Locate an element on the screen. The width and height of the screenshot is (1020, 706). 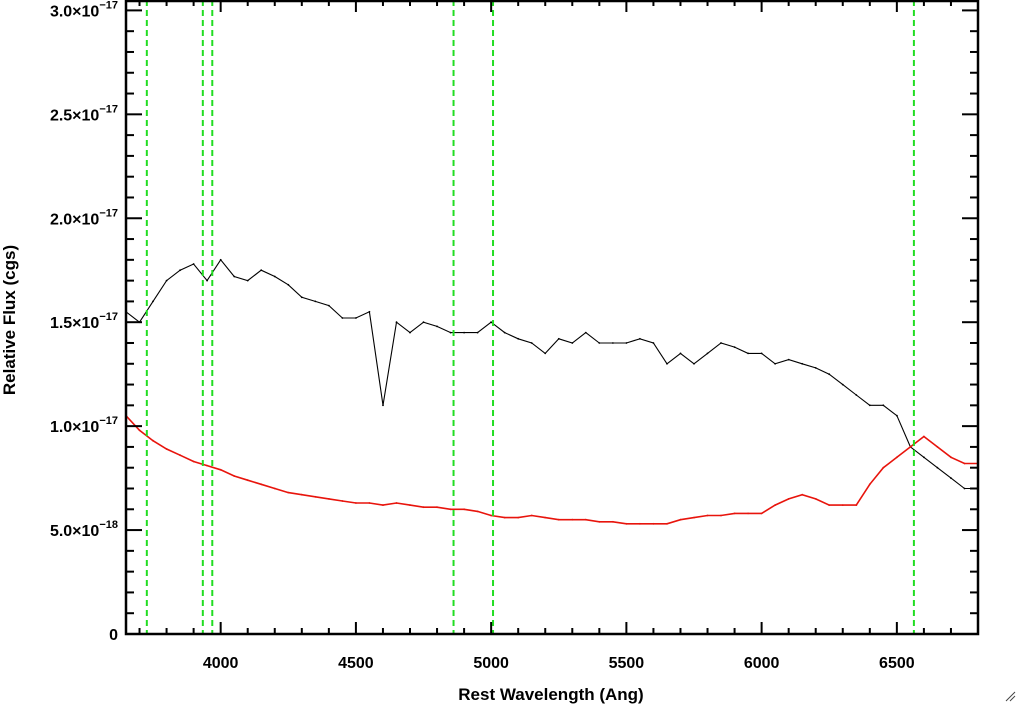
x-tick-label: 5500 is located at coordinates (627, 663).